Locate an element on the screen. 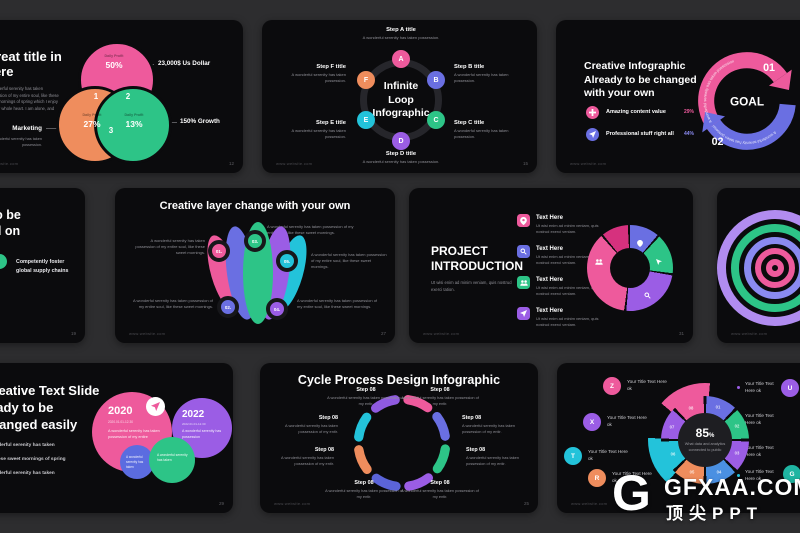 The height and width of the screenshot is (533, 800). segment-number: 06 is located at coordinates (673, 454).